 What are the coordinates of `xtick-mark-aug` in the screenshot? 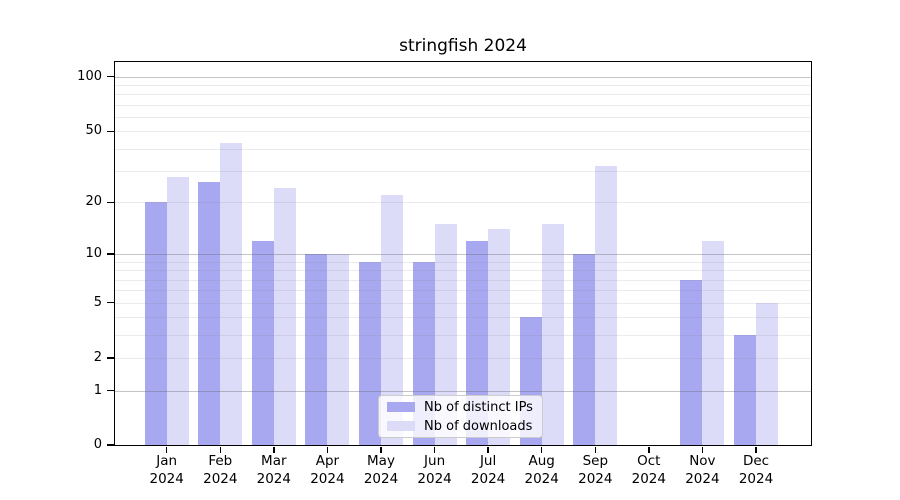 It's located at (541, 449).